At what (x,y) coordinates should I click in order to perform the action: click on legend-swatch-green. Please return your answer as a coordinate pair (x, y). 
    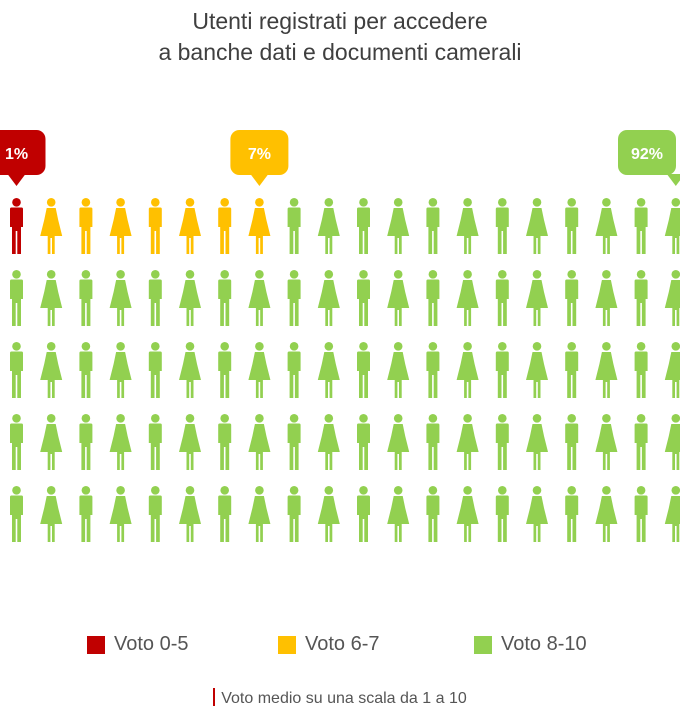
    Looking at the image, I should click on (483, 644).